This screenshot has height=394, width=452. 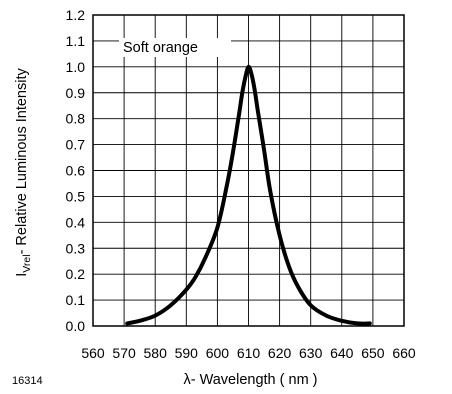 I want to click on y-axis-description: - Relative Luminous Intensity, so click(x=22, y=161).